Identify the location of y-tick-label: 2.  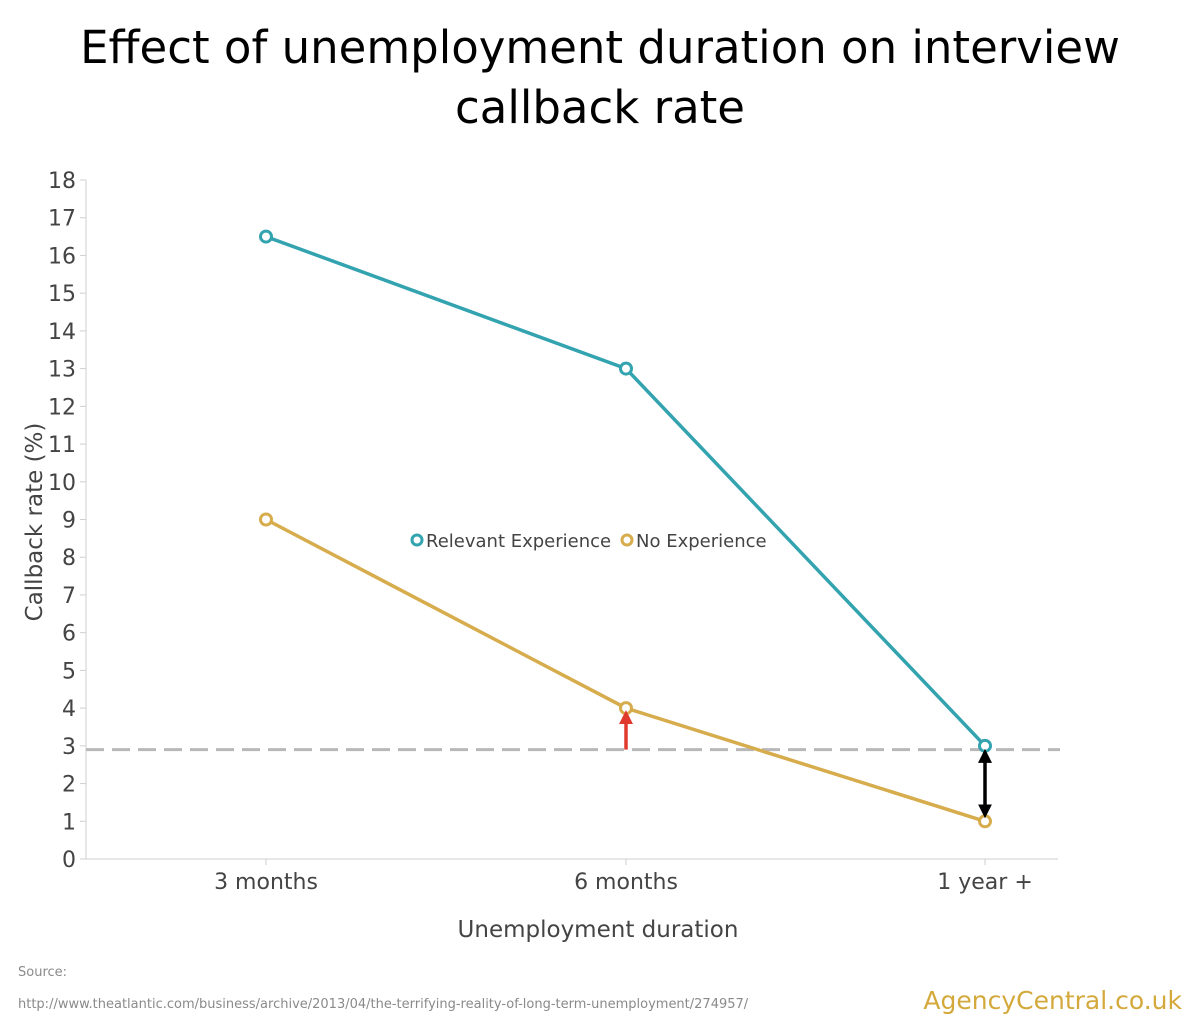
(69, 785).